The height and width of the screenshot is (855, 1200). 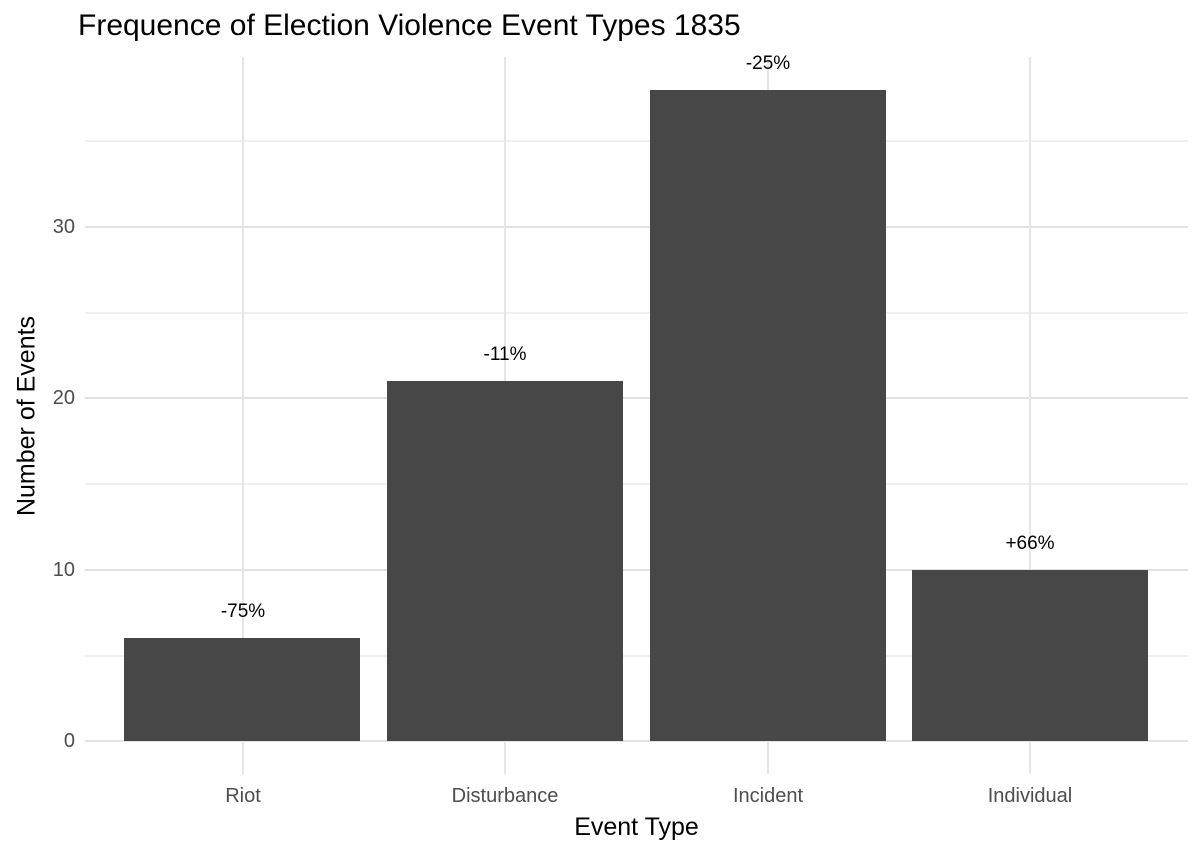 I want to click on x-tick-label: Incident, so click(x=768, y=796).